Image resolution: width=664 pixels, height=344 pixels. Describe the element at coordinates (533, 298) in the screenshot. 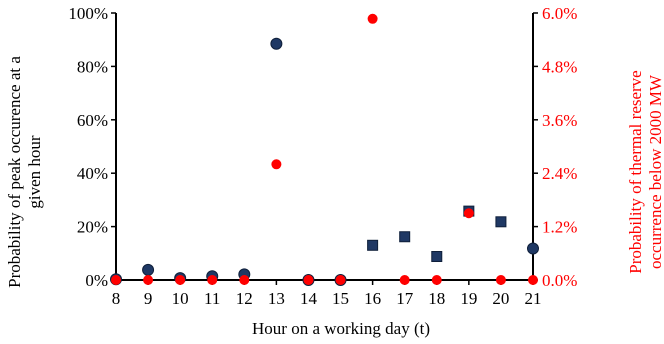

I see `x-tick-label: 21` at that location.